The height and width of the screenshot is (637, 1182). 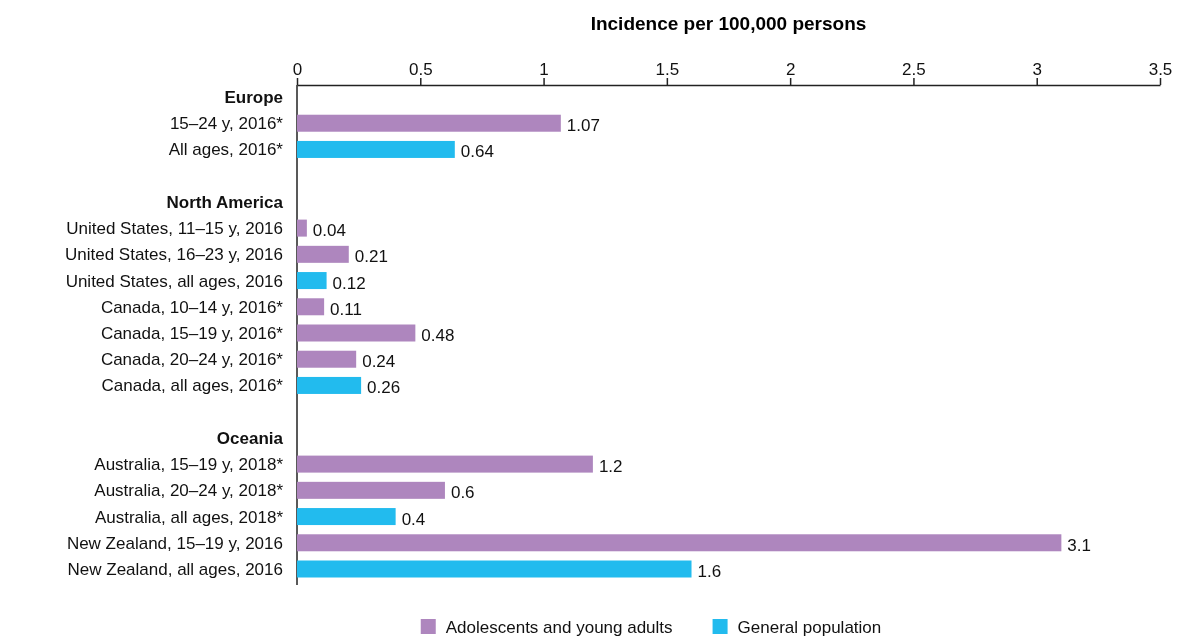 What do you see at coordinates (809, 627) in the screenshot?
I see `legend-label: General population` at bounding box center [809, 627].